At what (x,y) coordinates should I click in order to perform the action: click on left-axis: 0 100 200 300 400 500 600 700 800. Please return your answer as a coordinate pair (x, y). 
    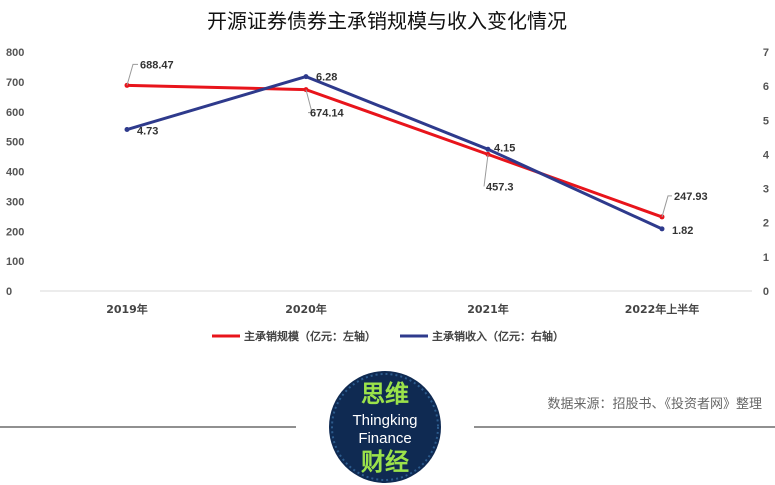
    Looking at the image, I should click on (15, 172).